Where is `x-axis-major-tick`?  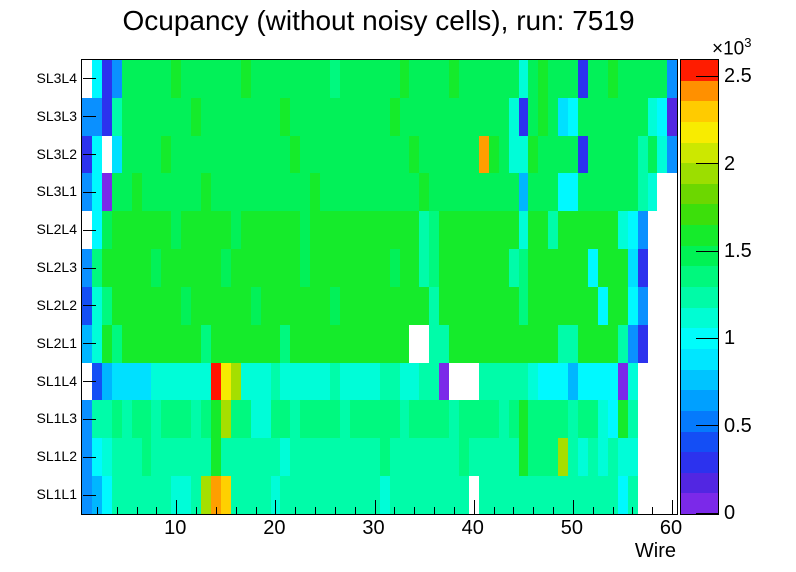
x-axis-major-tick is located at coordinates (573, 507).